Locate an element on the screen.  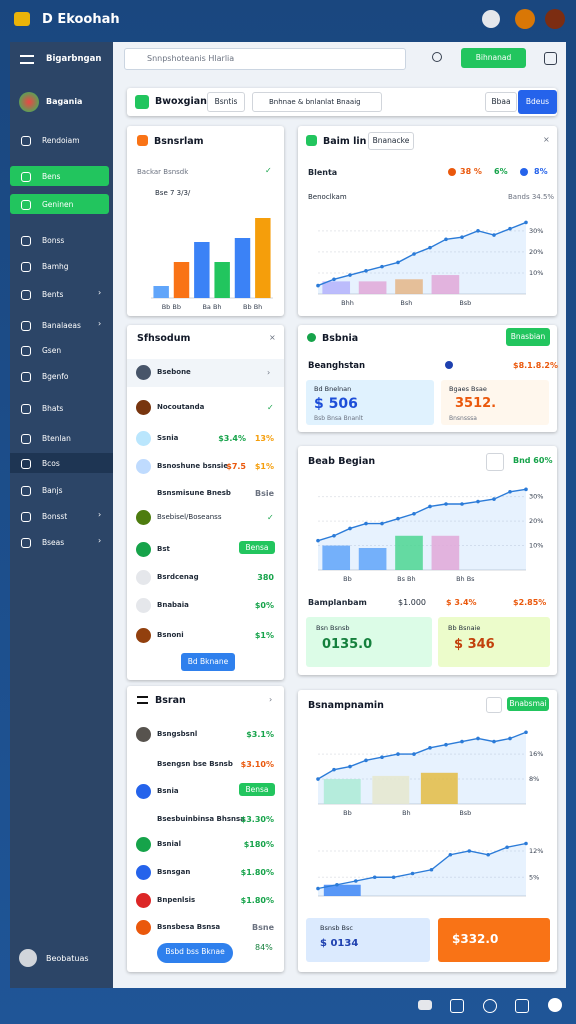
stat-label: Bsnsb Bsc is located at coordinates (336, 928).